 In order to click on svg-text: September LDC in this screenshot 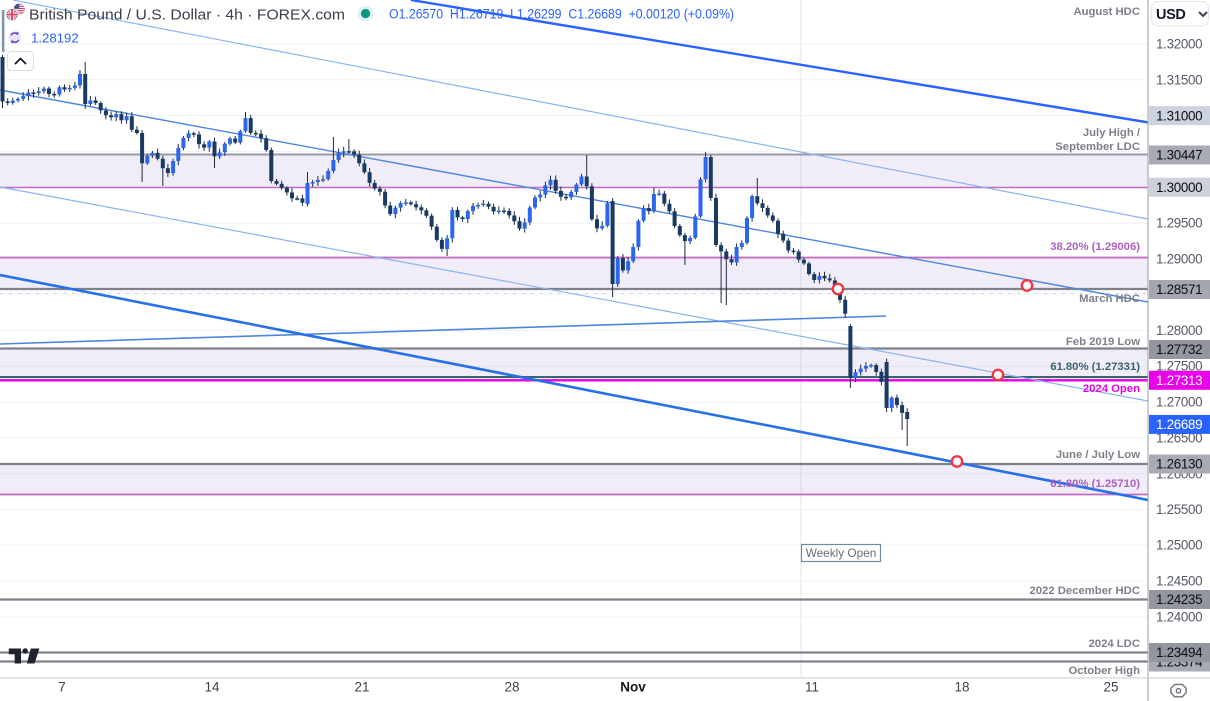, I will do `click(1097, 147)`.